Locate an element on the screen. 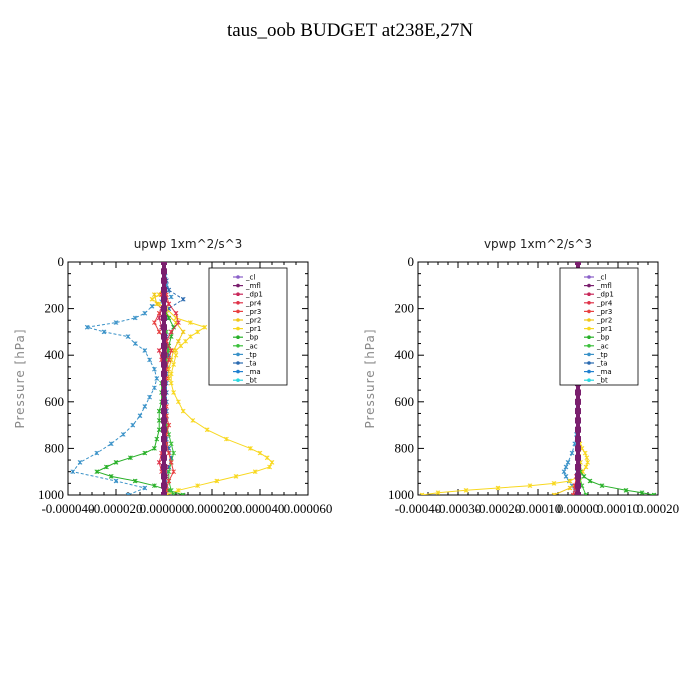 The image size is (700, 700). legend-label: _mfl is located at coordinates (604, 286).